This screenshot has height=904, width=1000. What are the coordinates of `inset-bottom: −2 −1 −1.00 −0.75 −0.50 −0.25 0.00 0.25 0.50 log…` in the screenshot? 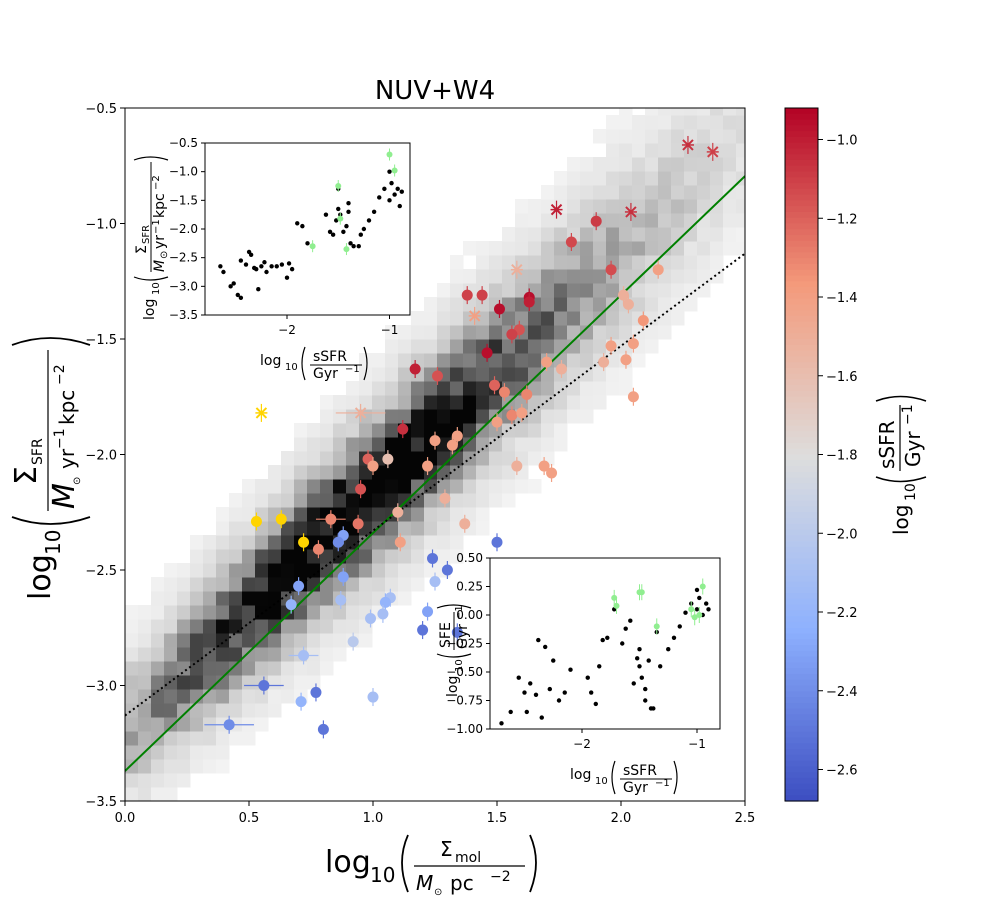 It's located at (578, 673).